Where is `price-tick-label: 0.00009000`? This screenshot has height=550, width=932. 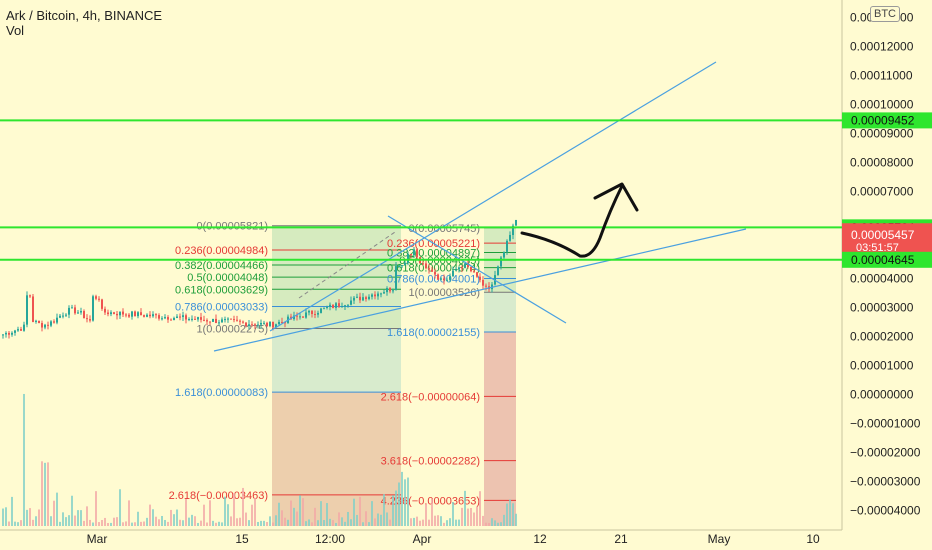 price-tick-label: 0.00009000 is located at coordinates (882, 134).